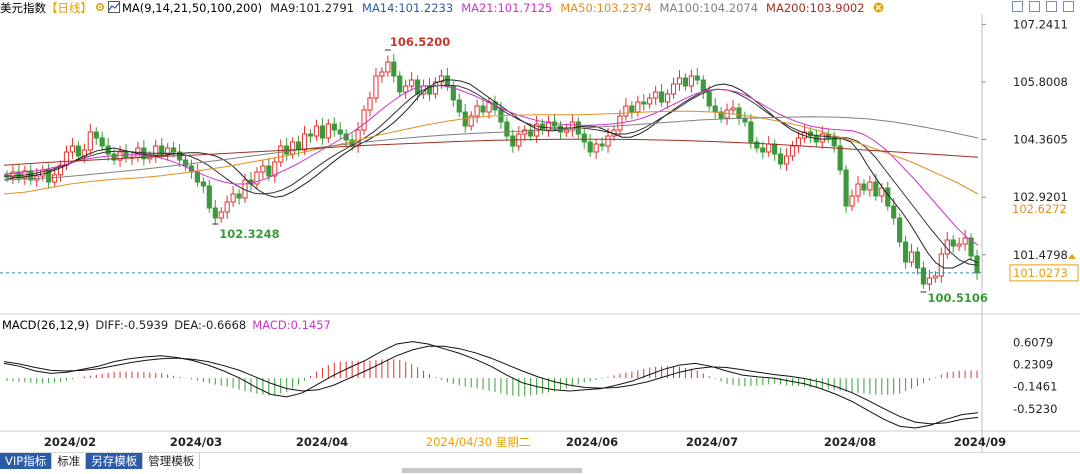 This screenshot has width=1080, height=474. What do you see at coordinates (492, 378) in the screenshot?
I see `macd-histogram` at bounding box center [492, 378].